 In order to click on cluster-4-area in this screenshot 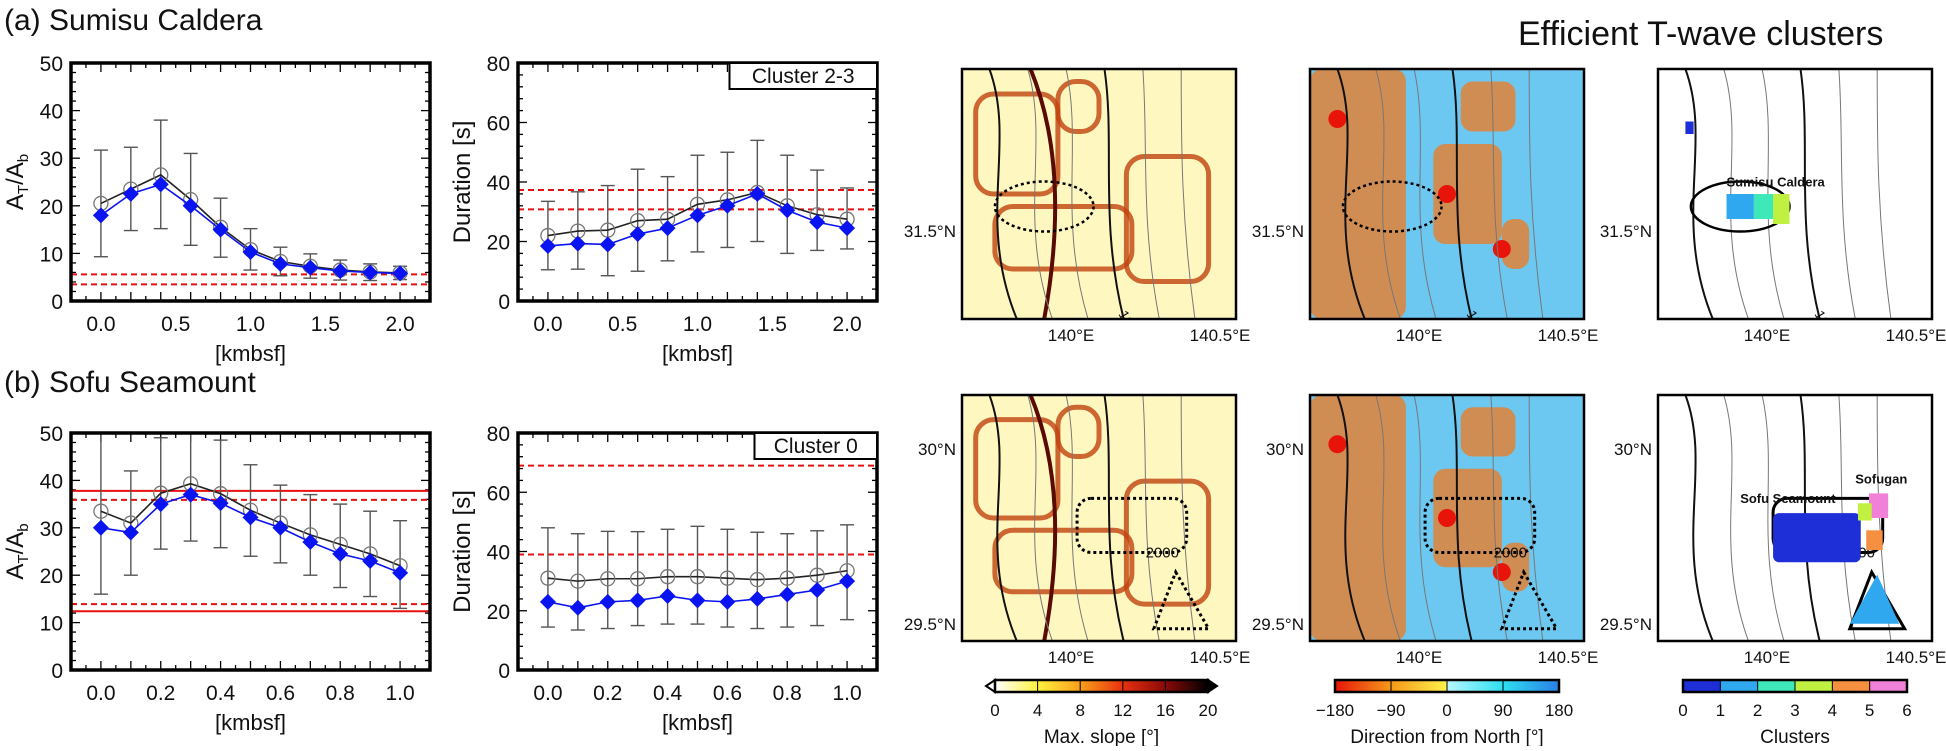, I will do `click(1874, 540)`.